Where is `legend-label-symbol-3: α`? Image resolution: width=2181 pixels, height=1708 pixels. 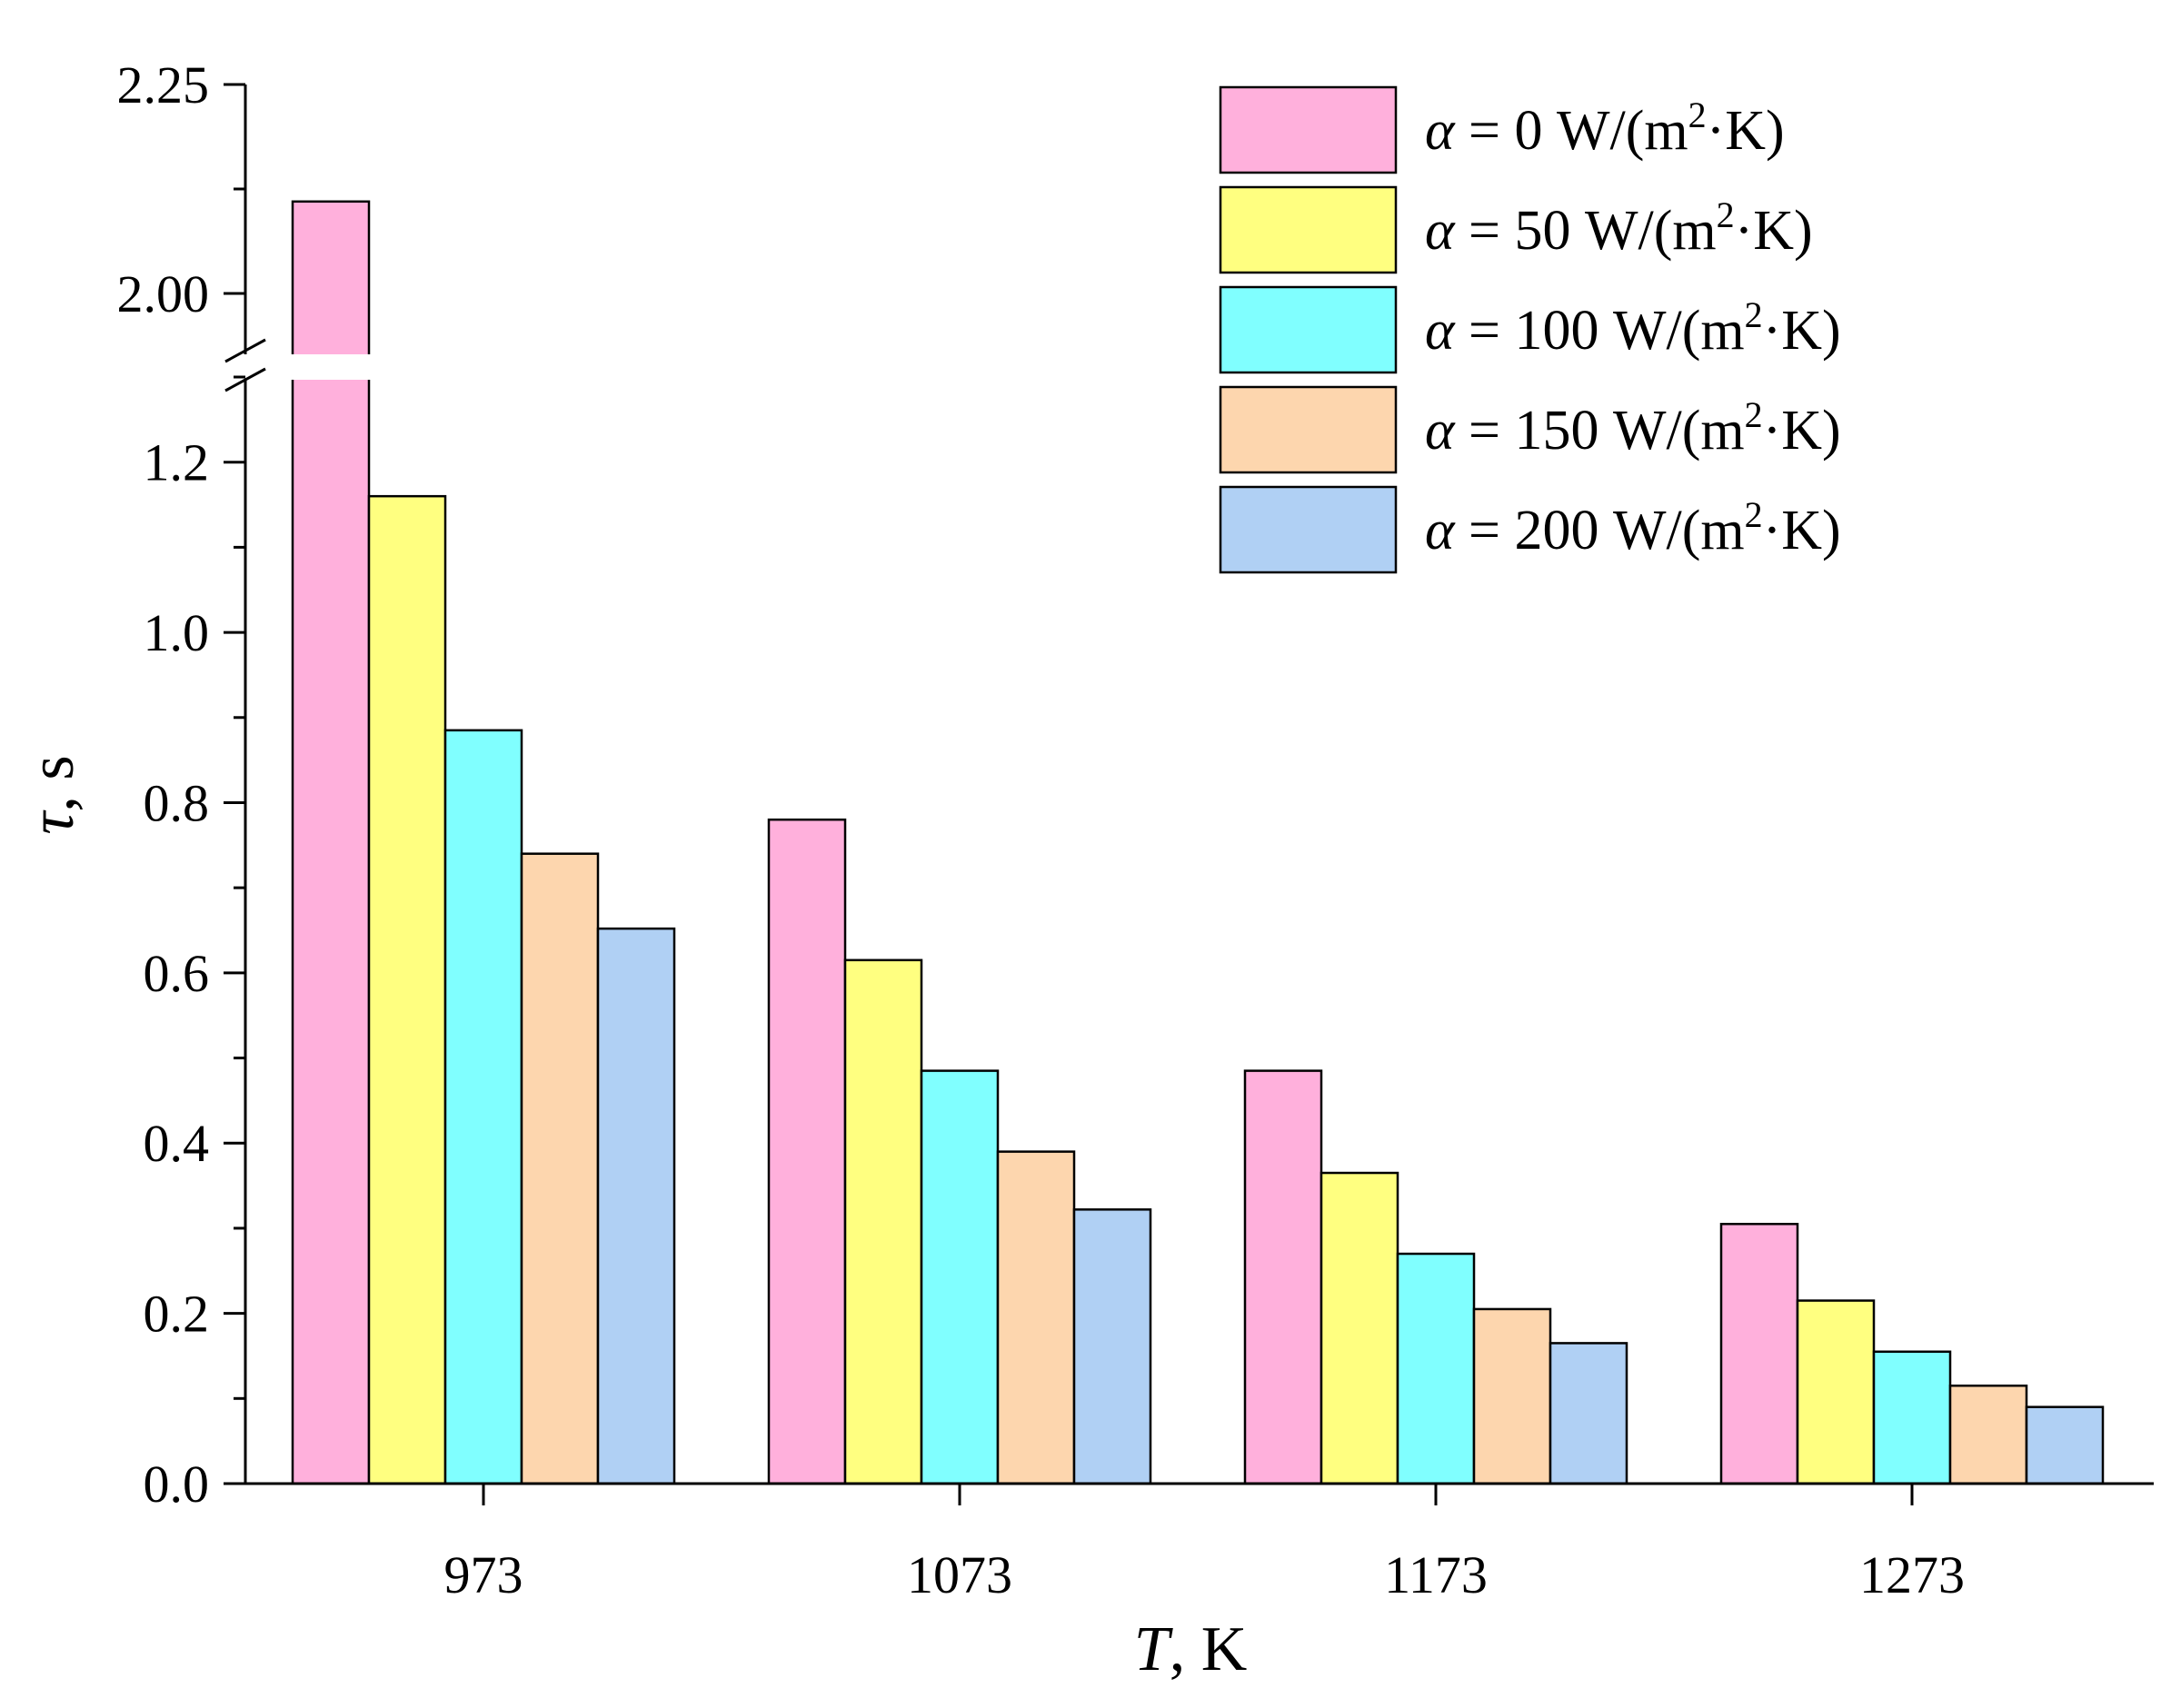
legend-label-symbol-3: α is located at coordinates (1440, 431).